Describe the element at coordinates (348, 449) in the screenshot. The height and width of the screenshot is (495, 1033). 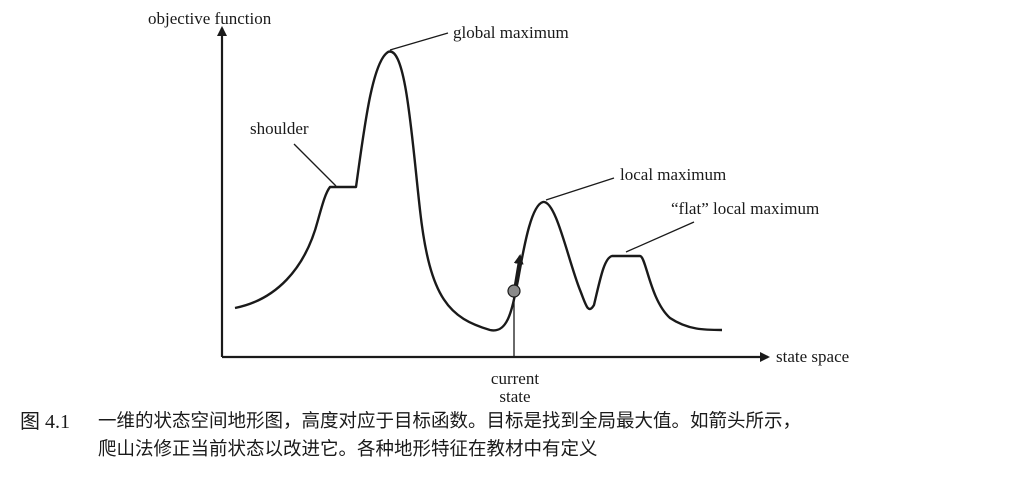
I see `caption-line-2: 爬山法修正当前状态以改进它。各种地形特征在教材中有定义` at that location.